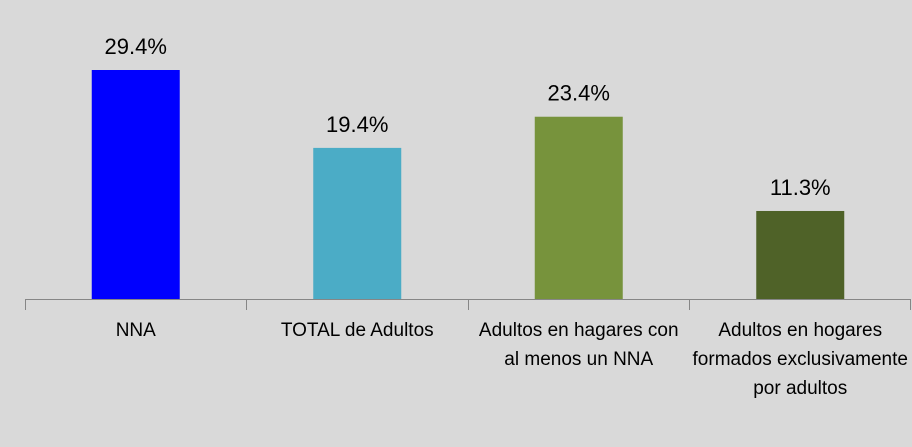 This screenshot has width=912, height=447. Describe the element at coordinates (800, 187) in the screenshot. I see `value-label: 11.3%` at that location.